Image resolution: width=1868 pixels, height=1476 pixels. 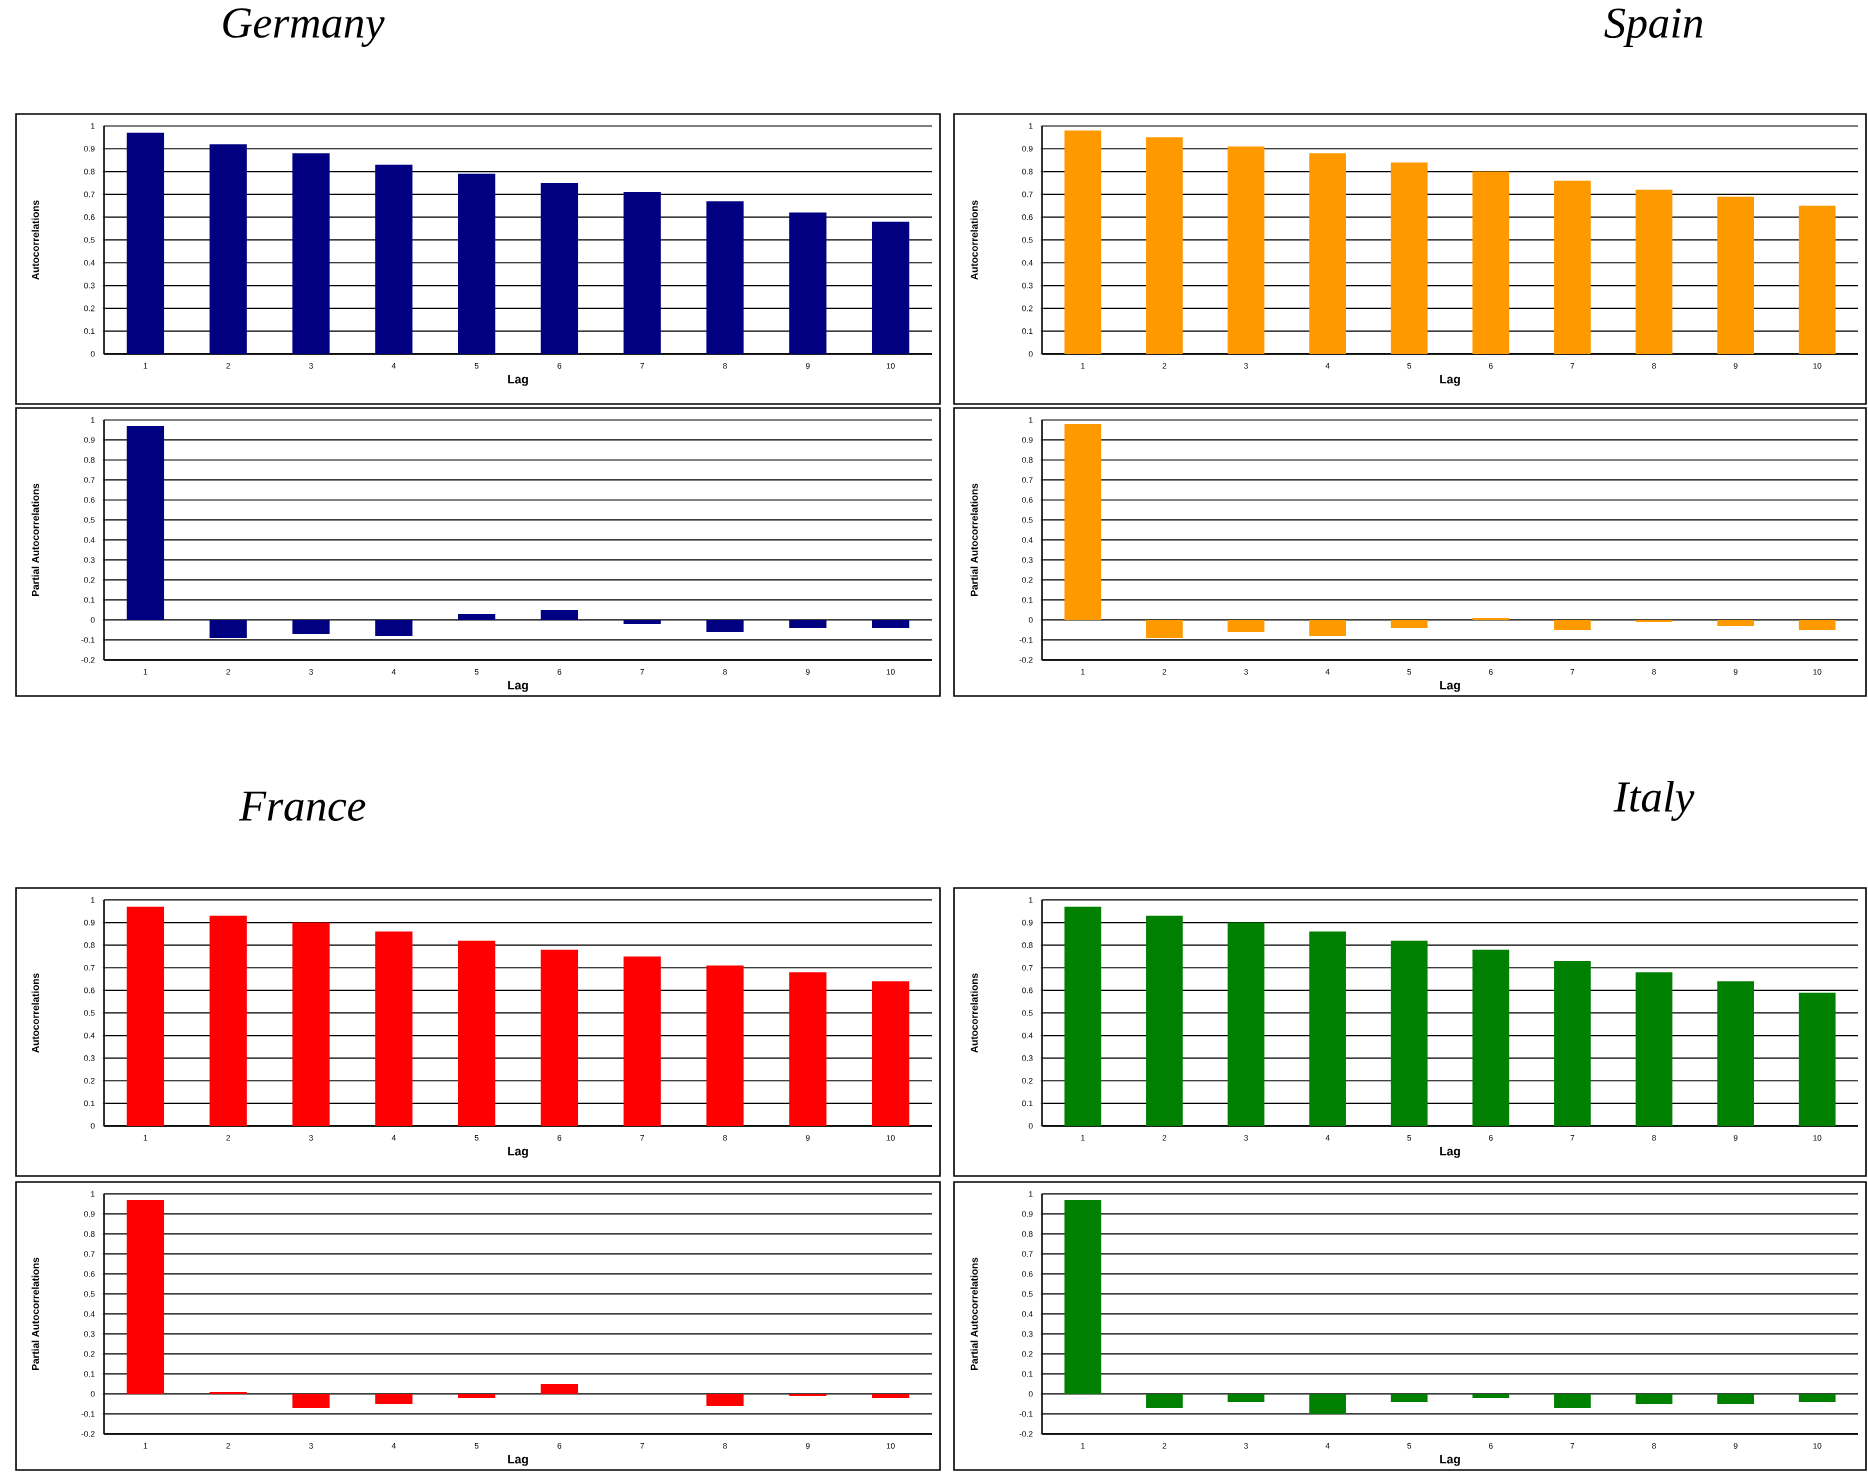 What do you see at coordinates (1654, 800) in the screenshot?
I see `chart-title: Italy` at bounding box center [1654, 800].